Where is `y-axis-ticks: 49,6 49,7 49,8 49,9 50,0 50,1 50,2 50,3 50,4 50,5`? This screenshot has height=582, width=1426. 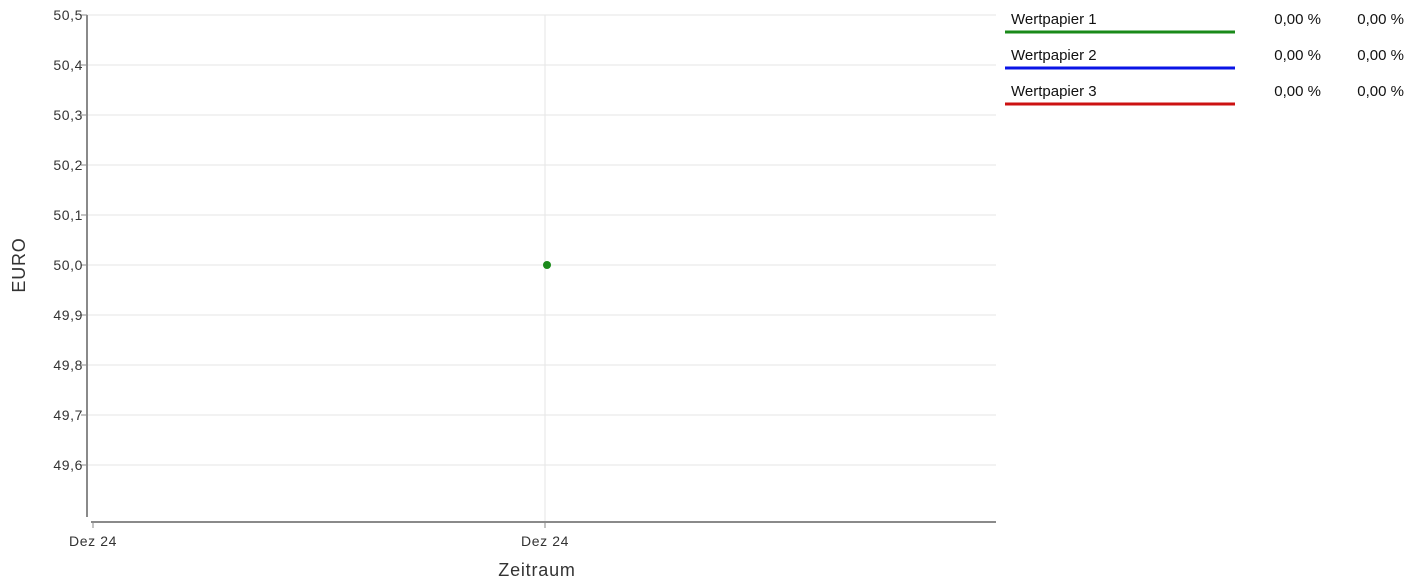 y-axis-ticks: 49,6 49,7 49,8 49,9 50,0 50,1 50,2 50,3 50,4 50,5 is located at coordinates (70, 240).